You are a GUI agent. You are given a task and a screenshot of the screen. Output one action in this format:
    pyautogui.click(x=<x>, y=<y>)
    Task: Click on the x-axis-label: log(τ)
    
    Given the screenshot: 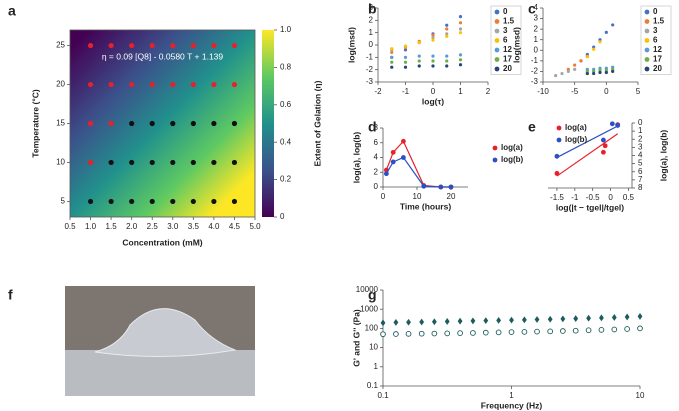 What is the action you would take?
    pyautogui.click(x=433, y=101)
    